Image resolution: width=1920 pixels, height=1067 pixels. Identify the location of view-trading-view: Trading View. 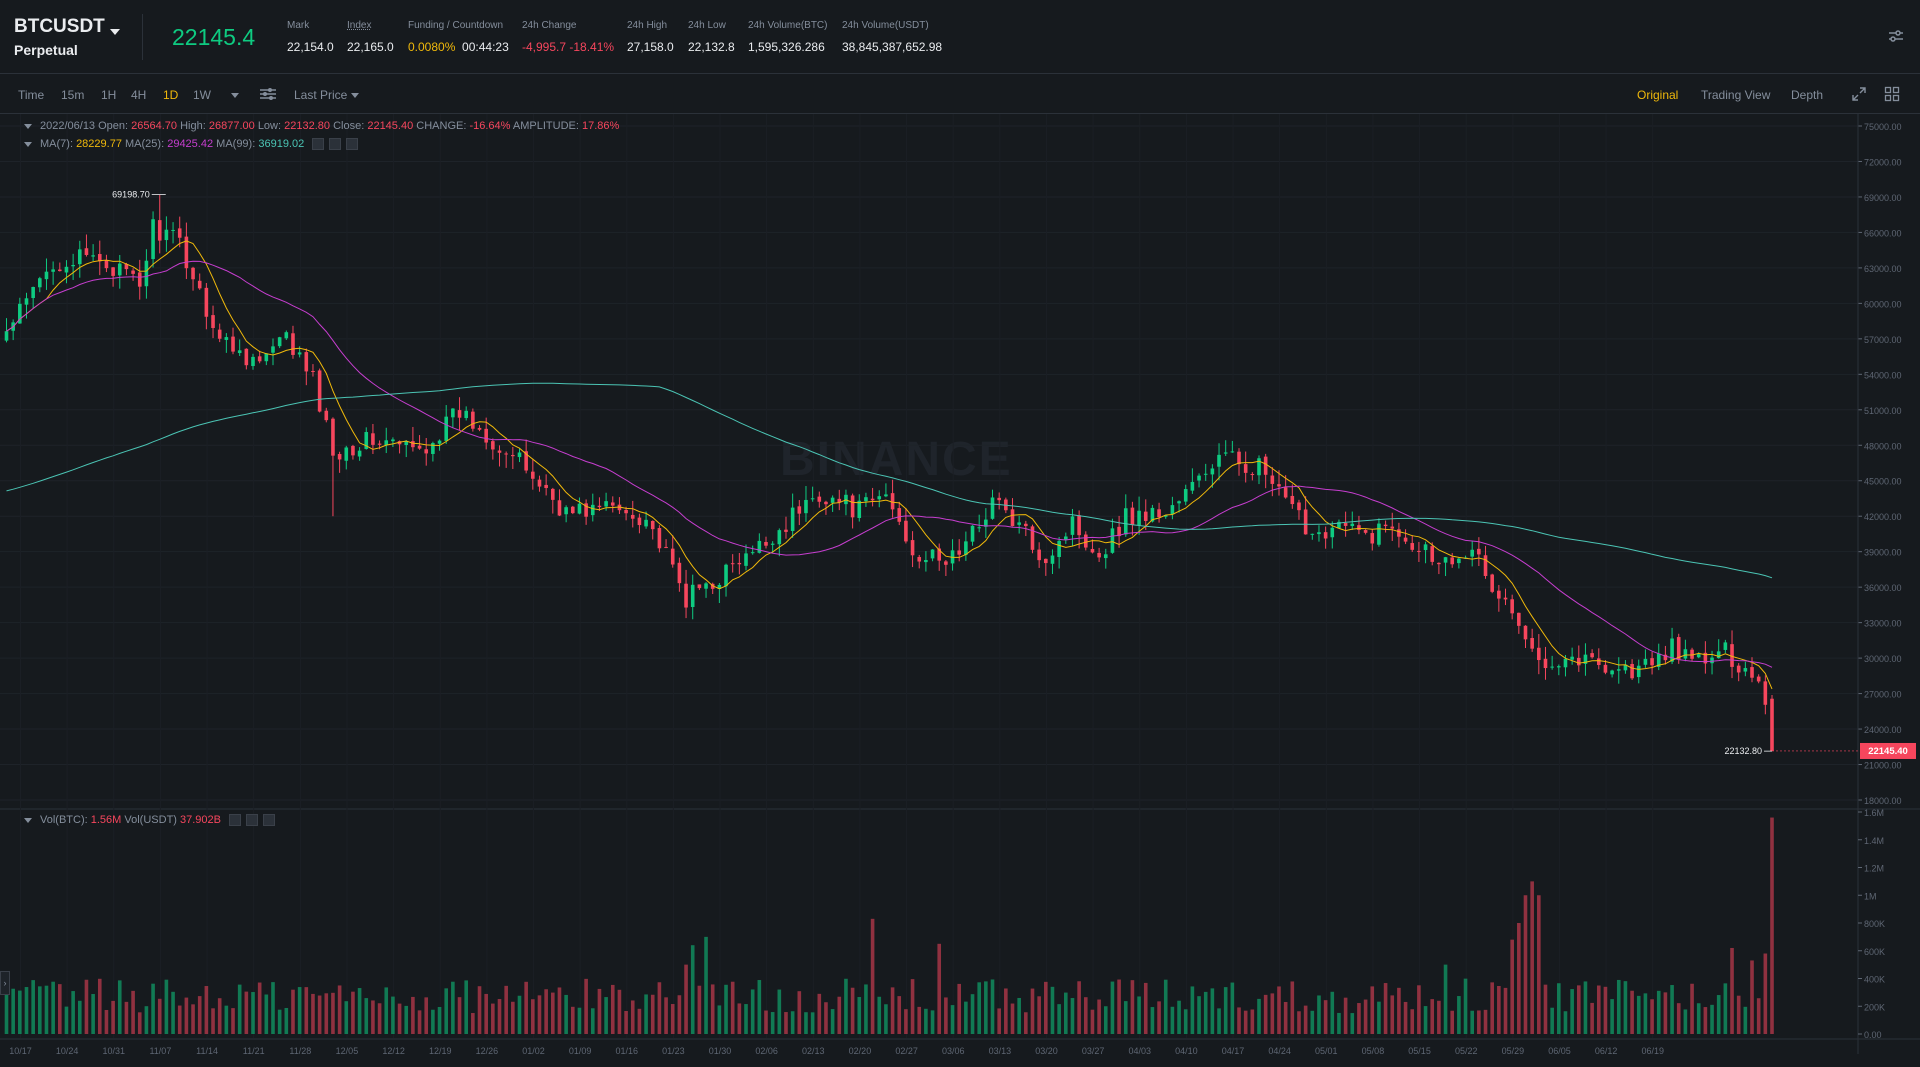
(1736, 95).